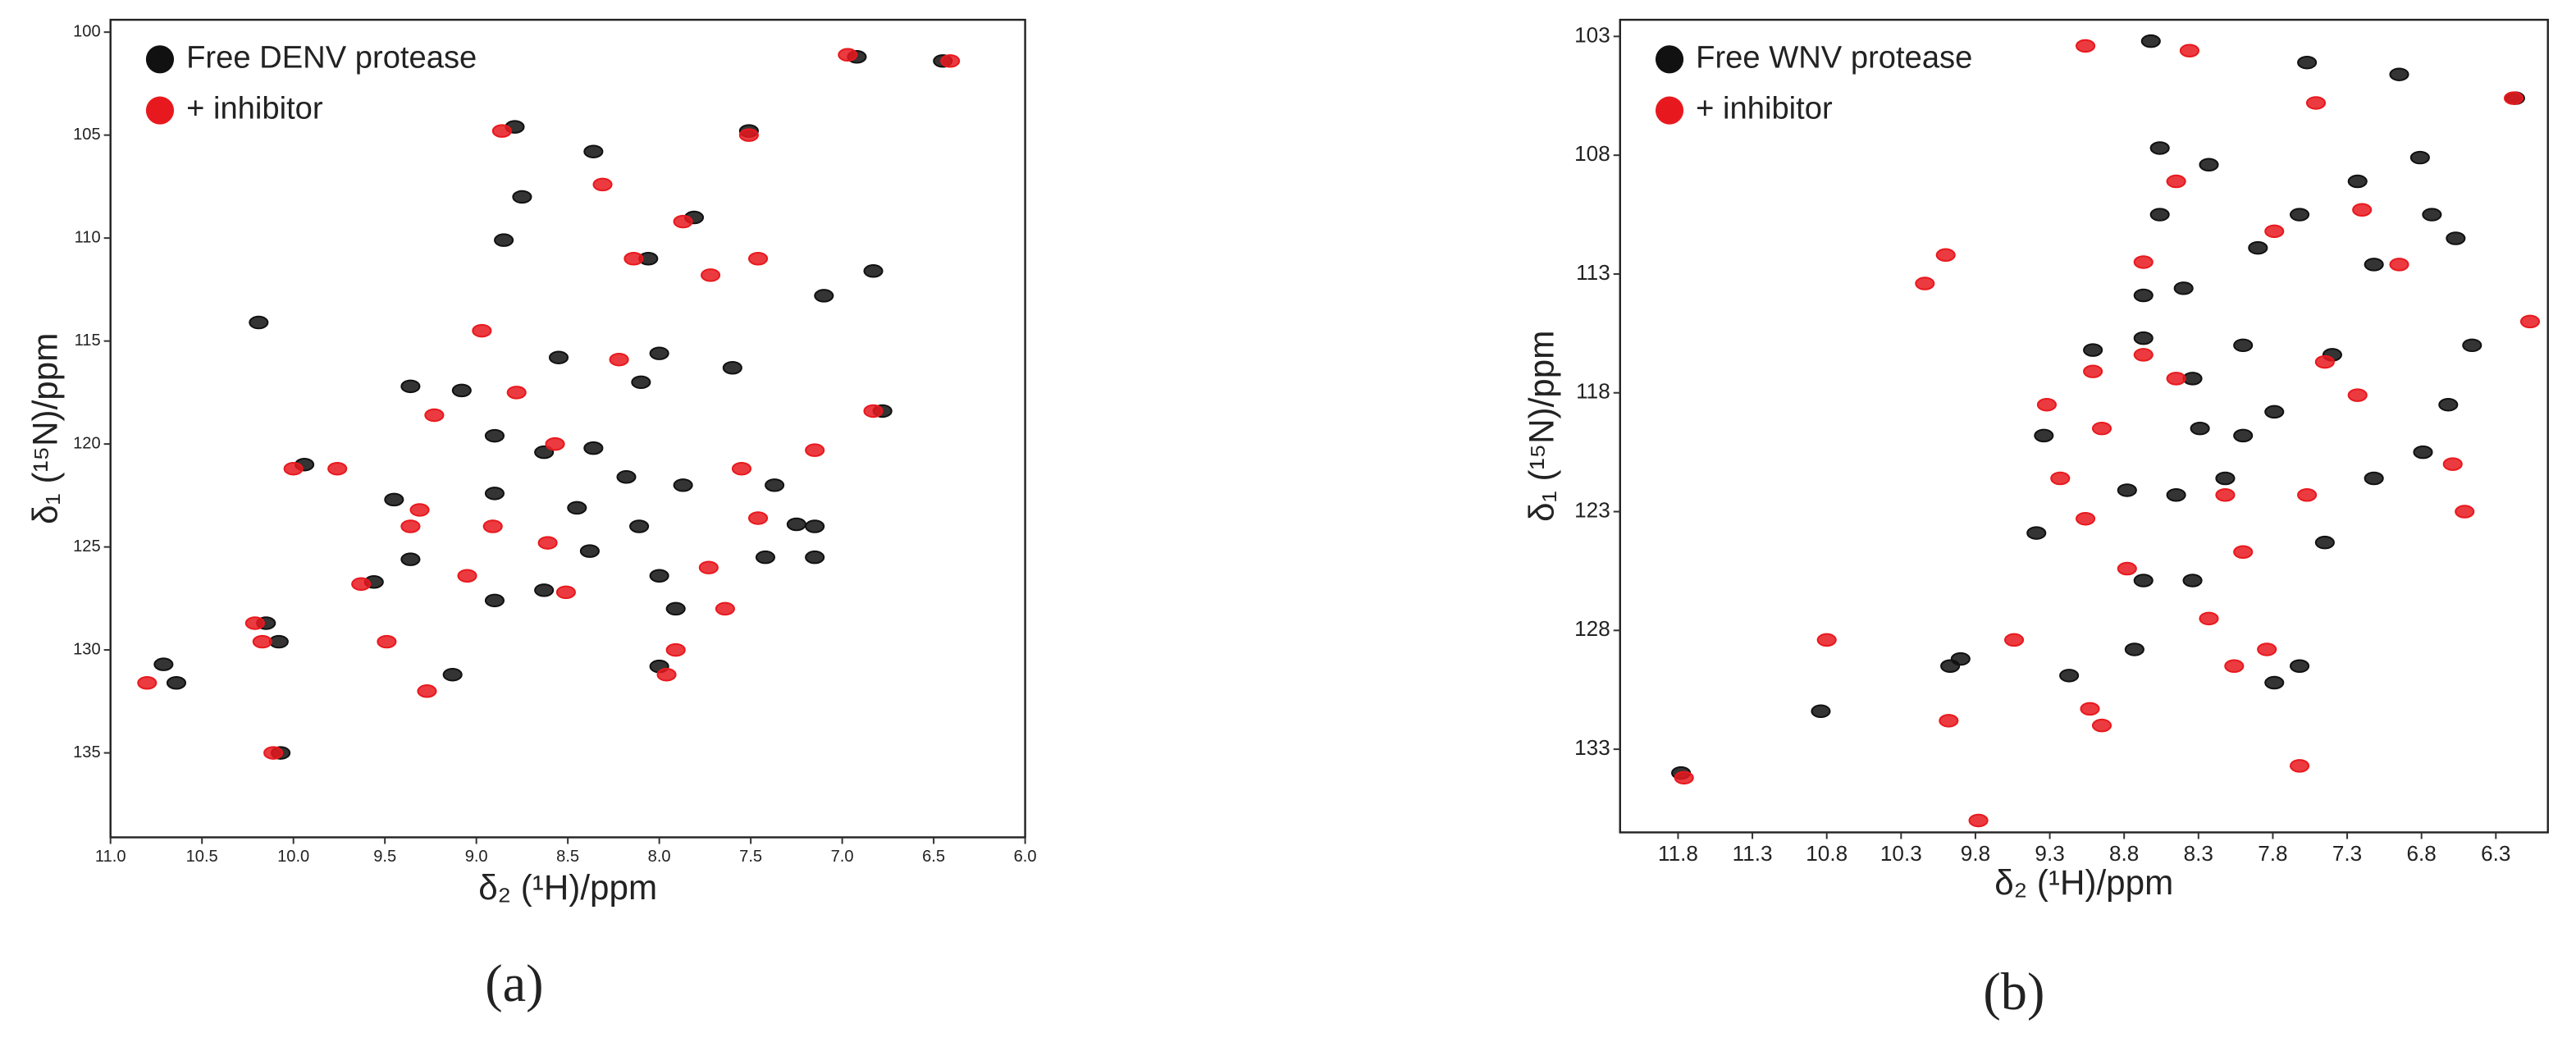  What do you see at coordinates (293, 857) in the screenshot?
I see `x-tick-label: 10.0` at bounding box center [293, 857].